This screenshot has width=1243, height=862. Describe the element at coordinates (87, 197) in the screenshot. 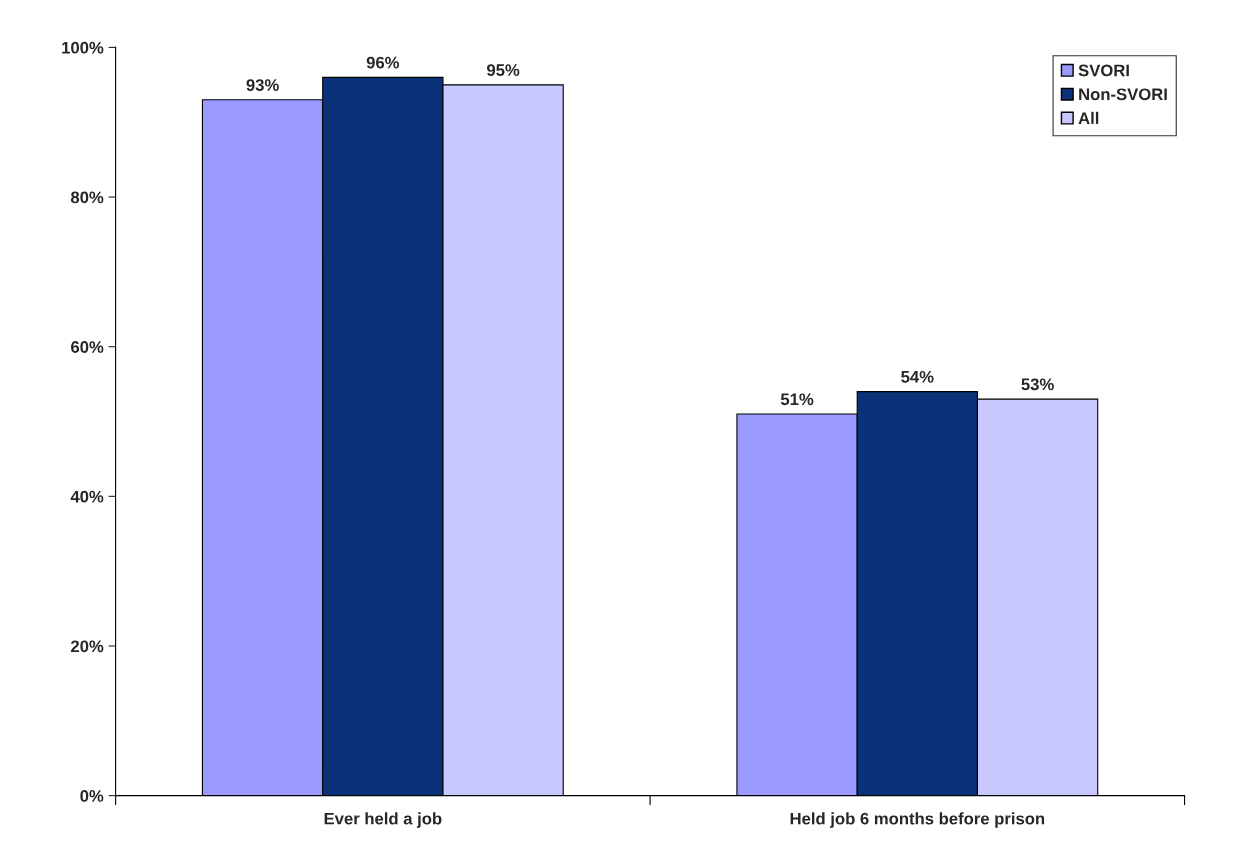

I see `y-tick-label: 80%` at that location.